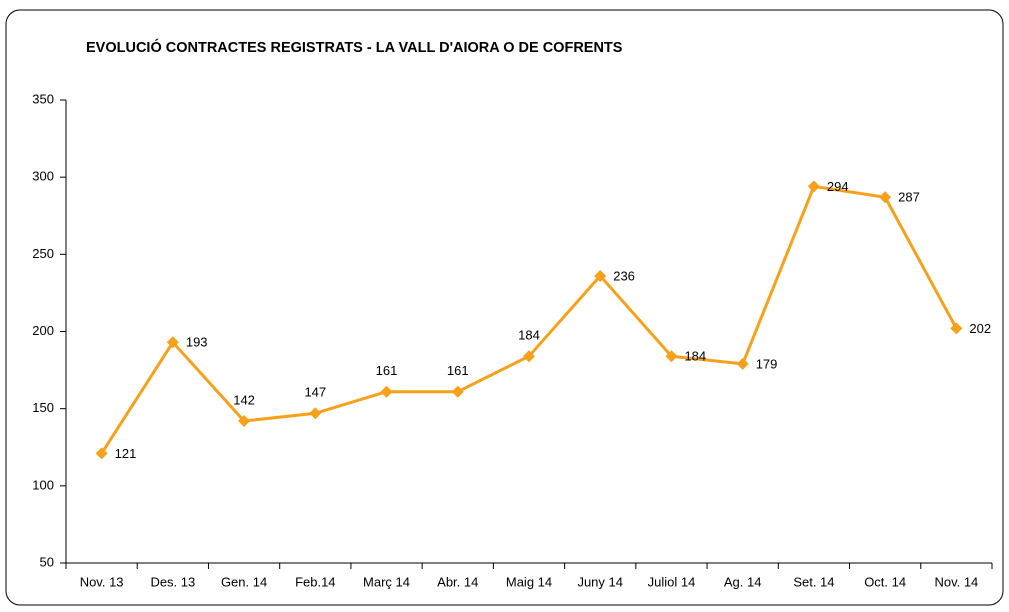 The width and height of the screenshot is (1009, 612). What do you see at coordinates (386, 581) in the screenshot?
I see `x-tick-label: Març 14` at bounding box center [386, 581].